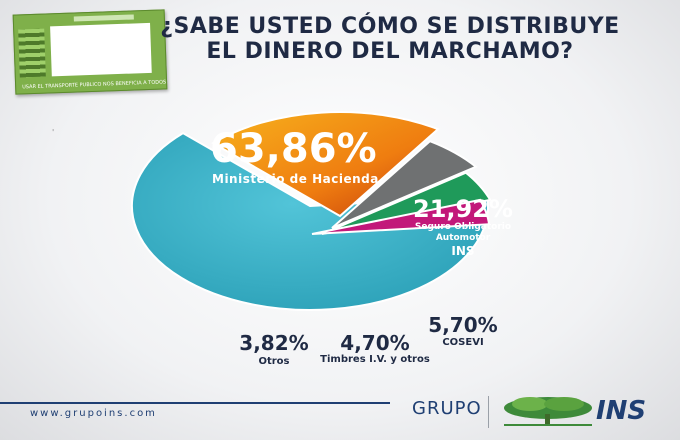  Describe the element at coordinates (463, 209) in the screenshot. I see `ins-percent-label: 21,92%` at that location.